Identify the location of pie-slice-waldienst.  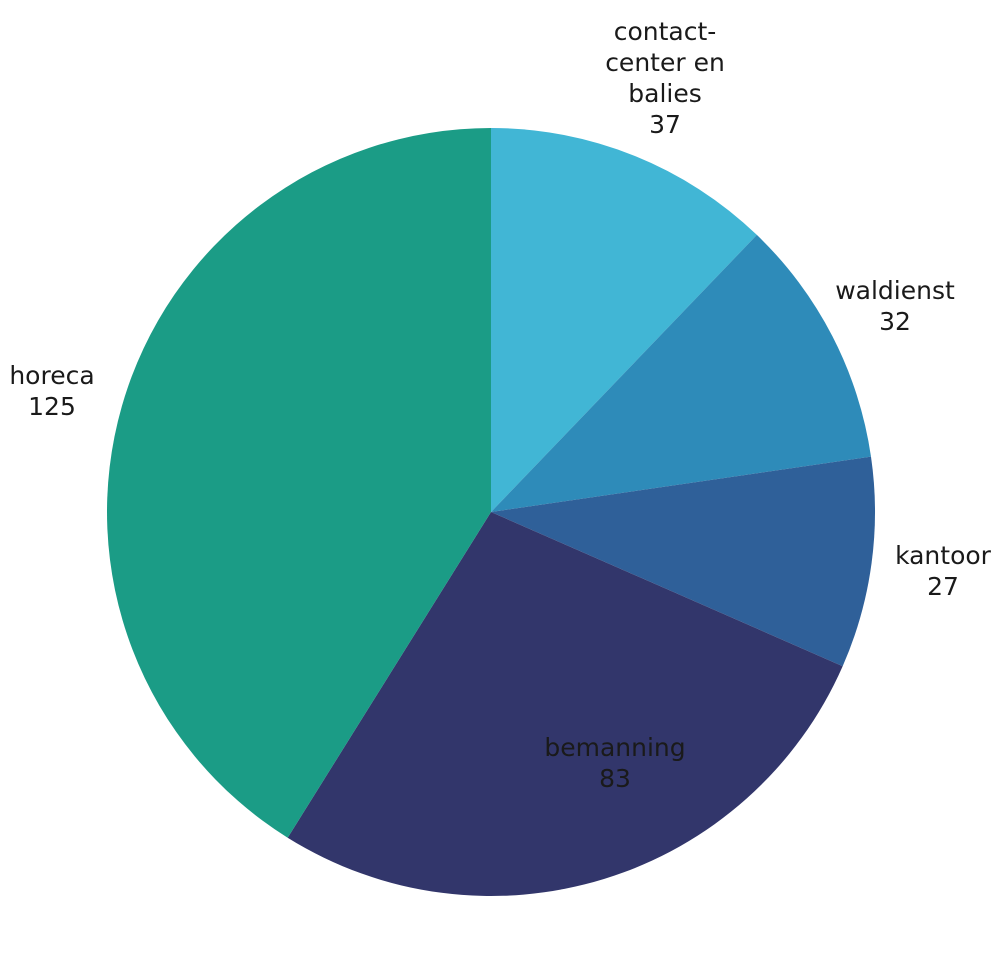
(681, 373).